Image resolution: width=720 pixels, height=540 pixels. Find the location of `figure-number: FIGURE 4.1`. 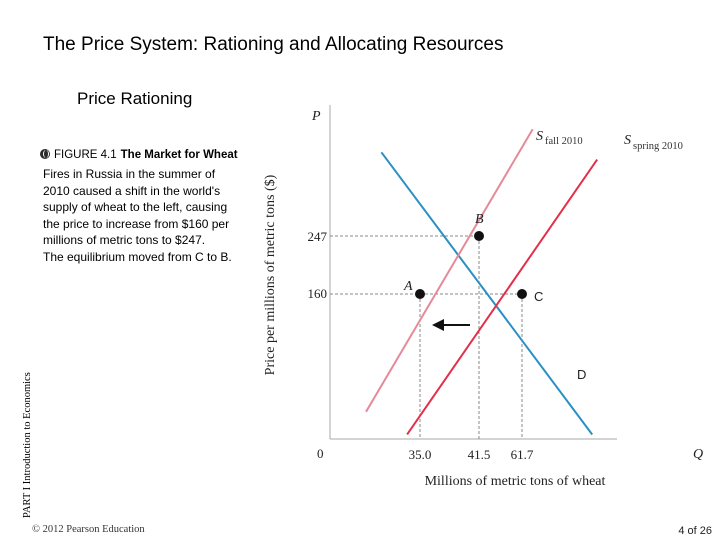

figure-number: FIGURE 4.1 is located at coordinates (85, 155).